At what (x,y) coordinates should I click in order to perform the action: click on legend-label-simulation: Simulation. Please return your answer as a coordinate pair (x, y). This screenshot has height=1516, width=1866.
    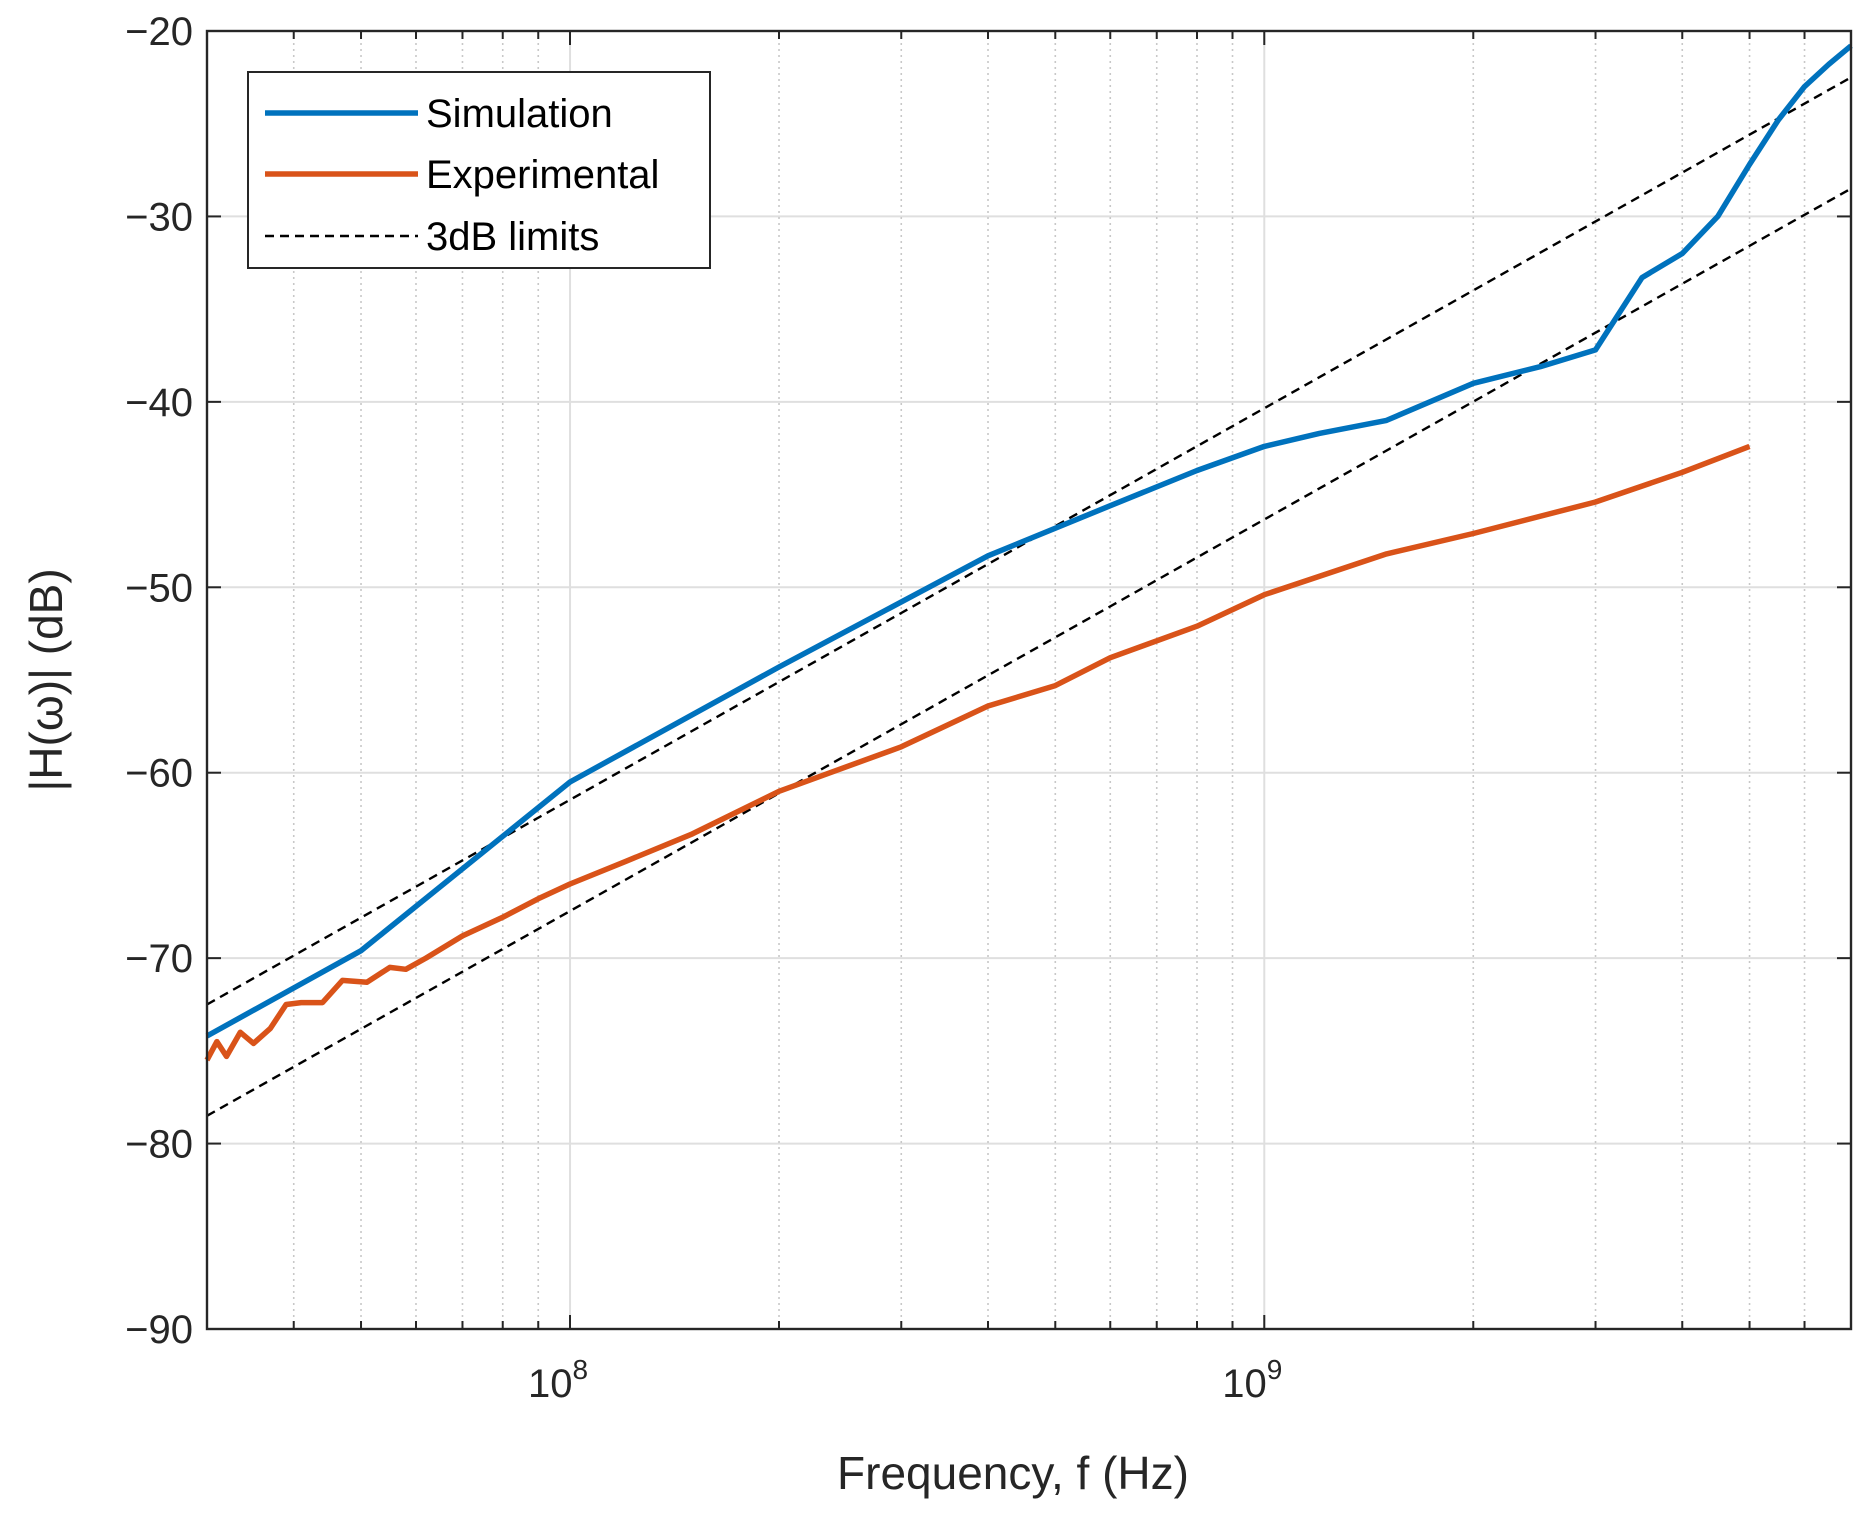
    Looking at the image, I should click on (519, 114).